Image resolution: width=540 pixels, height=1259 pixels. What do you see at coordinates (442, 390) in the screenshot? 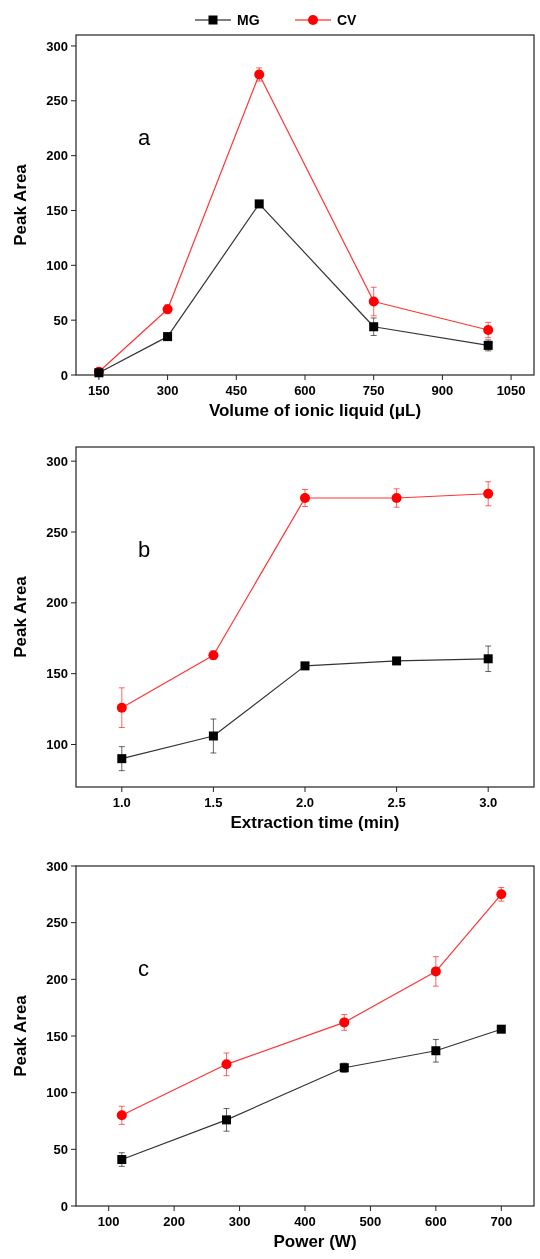
I see `x-tick-label: 900` at bounding box center [442, 390].